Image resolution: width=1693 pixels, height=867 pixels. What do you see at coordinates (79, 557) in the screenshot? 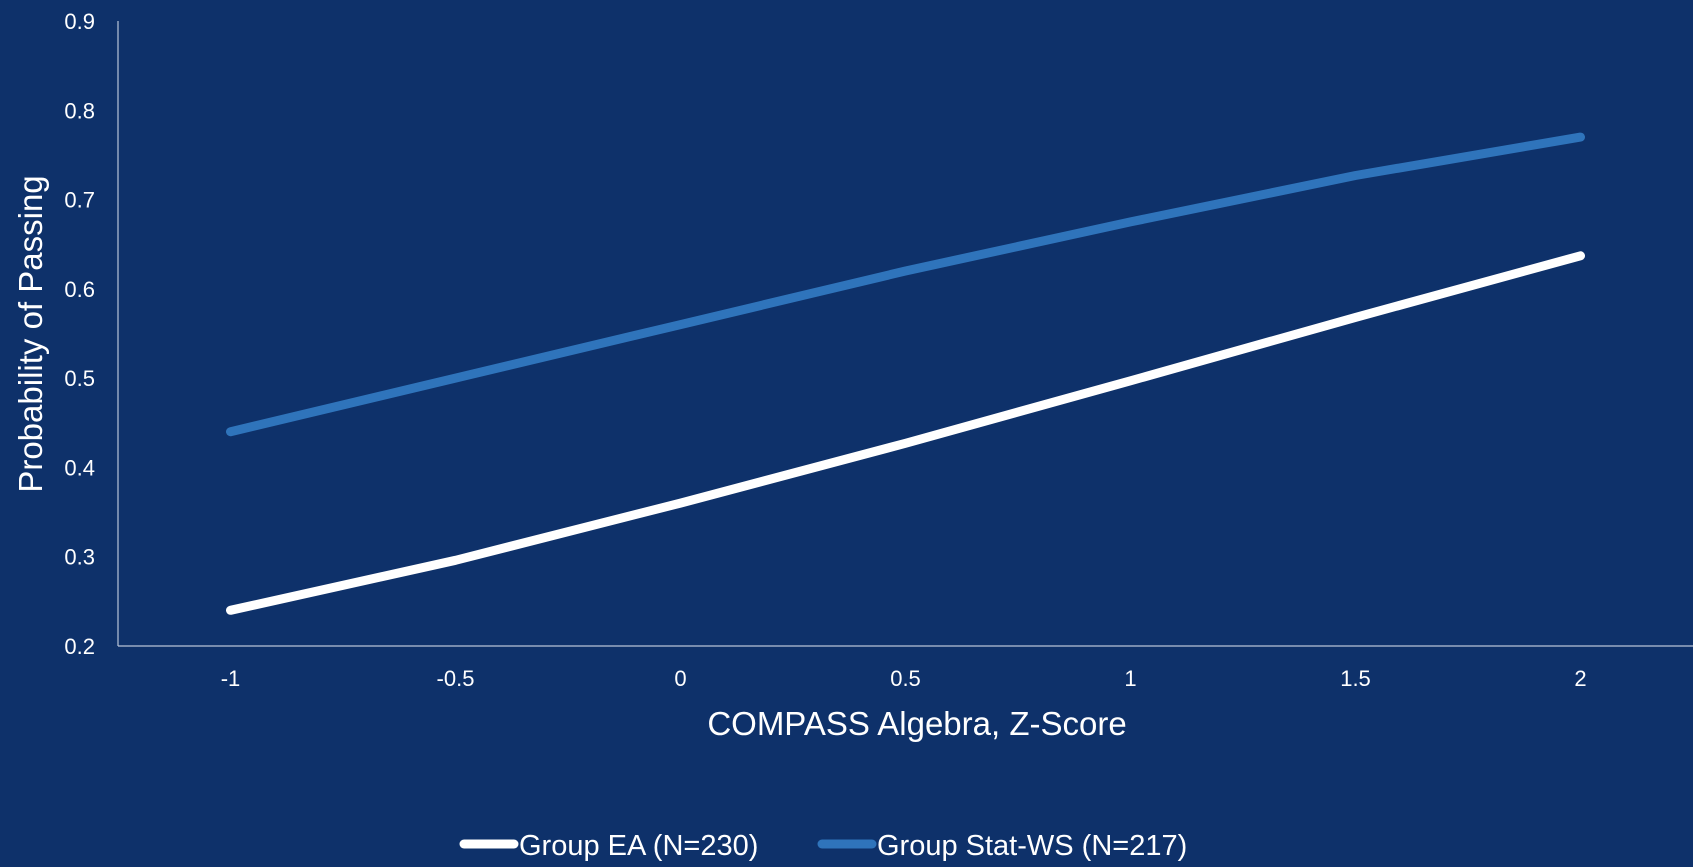
I see `y-tick-label: 0.3` at bounding box center [79, 557].